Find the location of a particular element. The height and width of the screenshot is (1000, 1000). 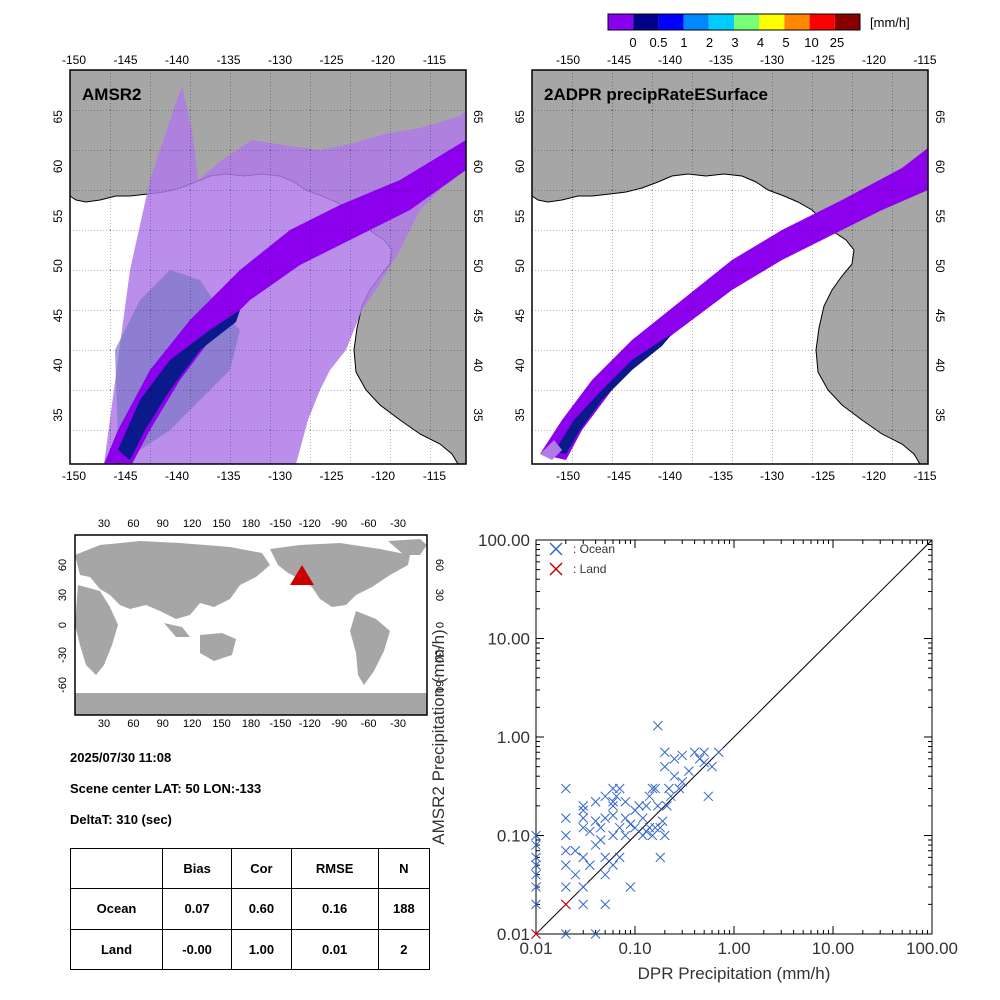

colorbar-unit: [mm/h] is located at coordinates (890, 22).